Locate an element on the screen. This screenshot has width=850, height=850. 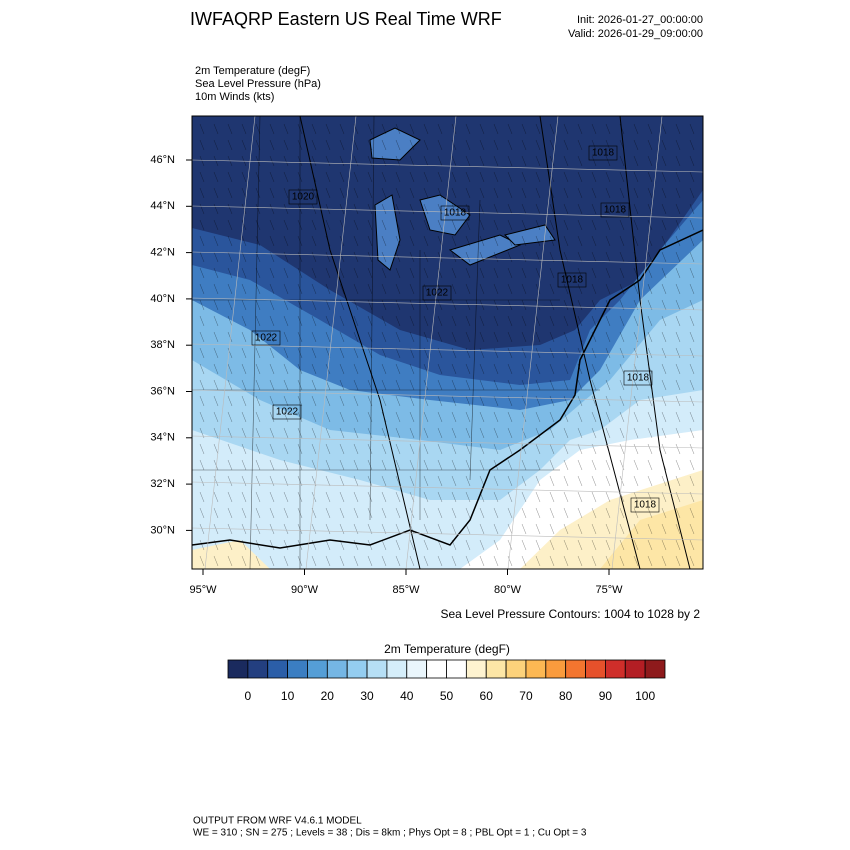
contour-label-box is located at coordinates (266, 338).